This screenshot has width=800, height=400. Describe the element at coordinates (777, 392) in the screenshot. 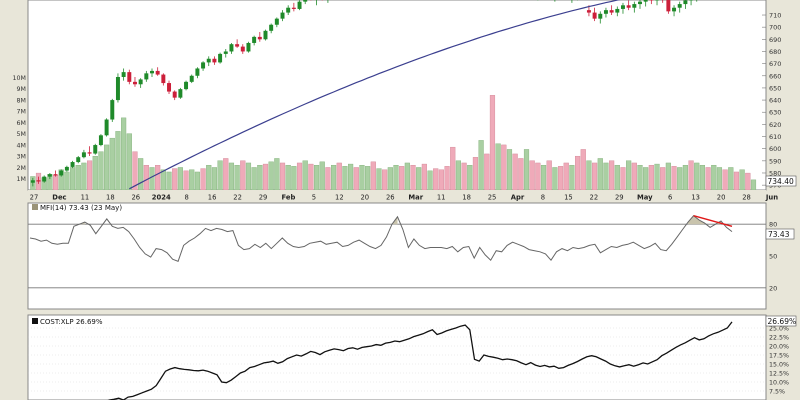

I see `ratio-tick-label: 7.5%` at that location.